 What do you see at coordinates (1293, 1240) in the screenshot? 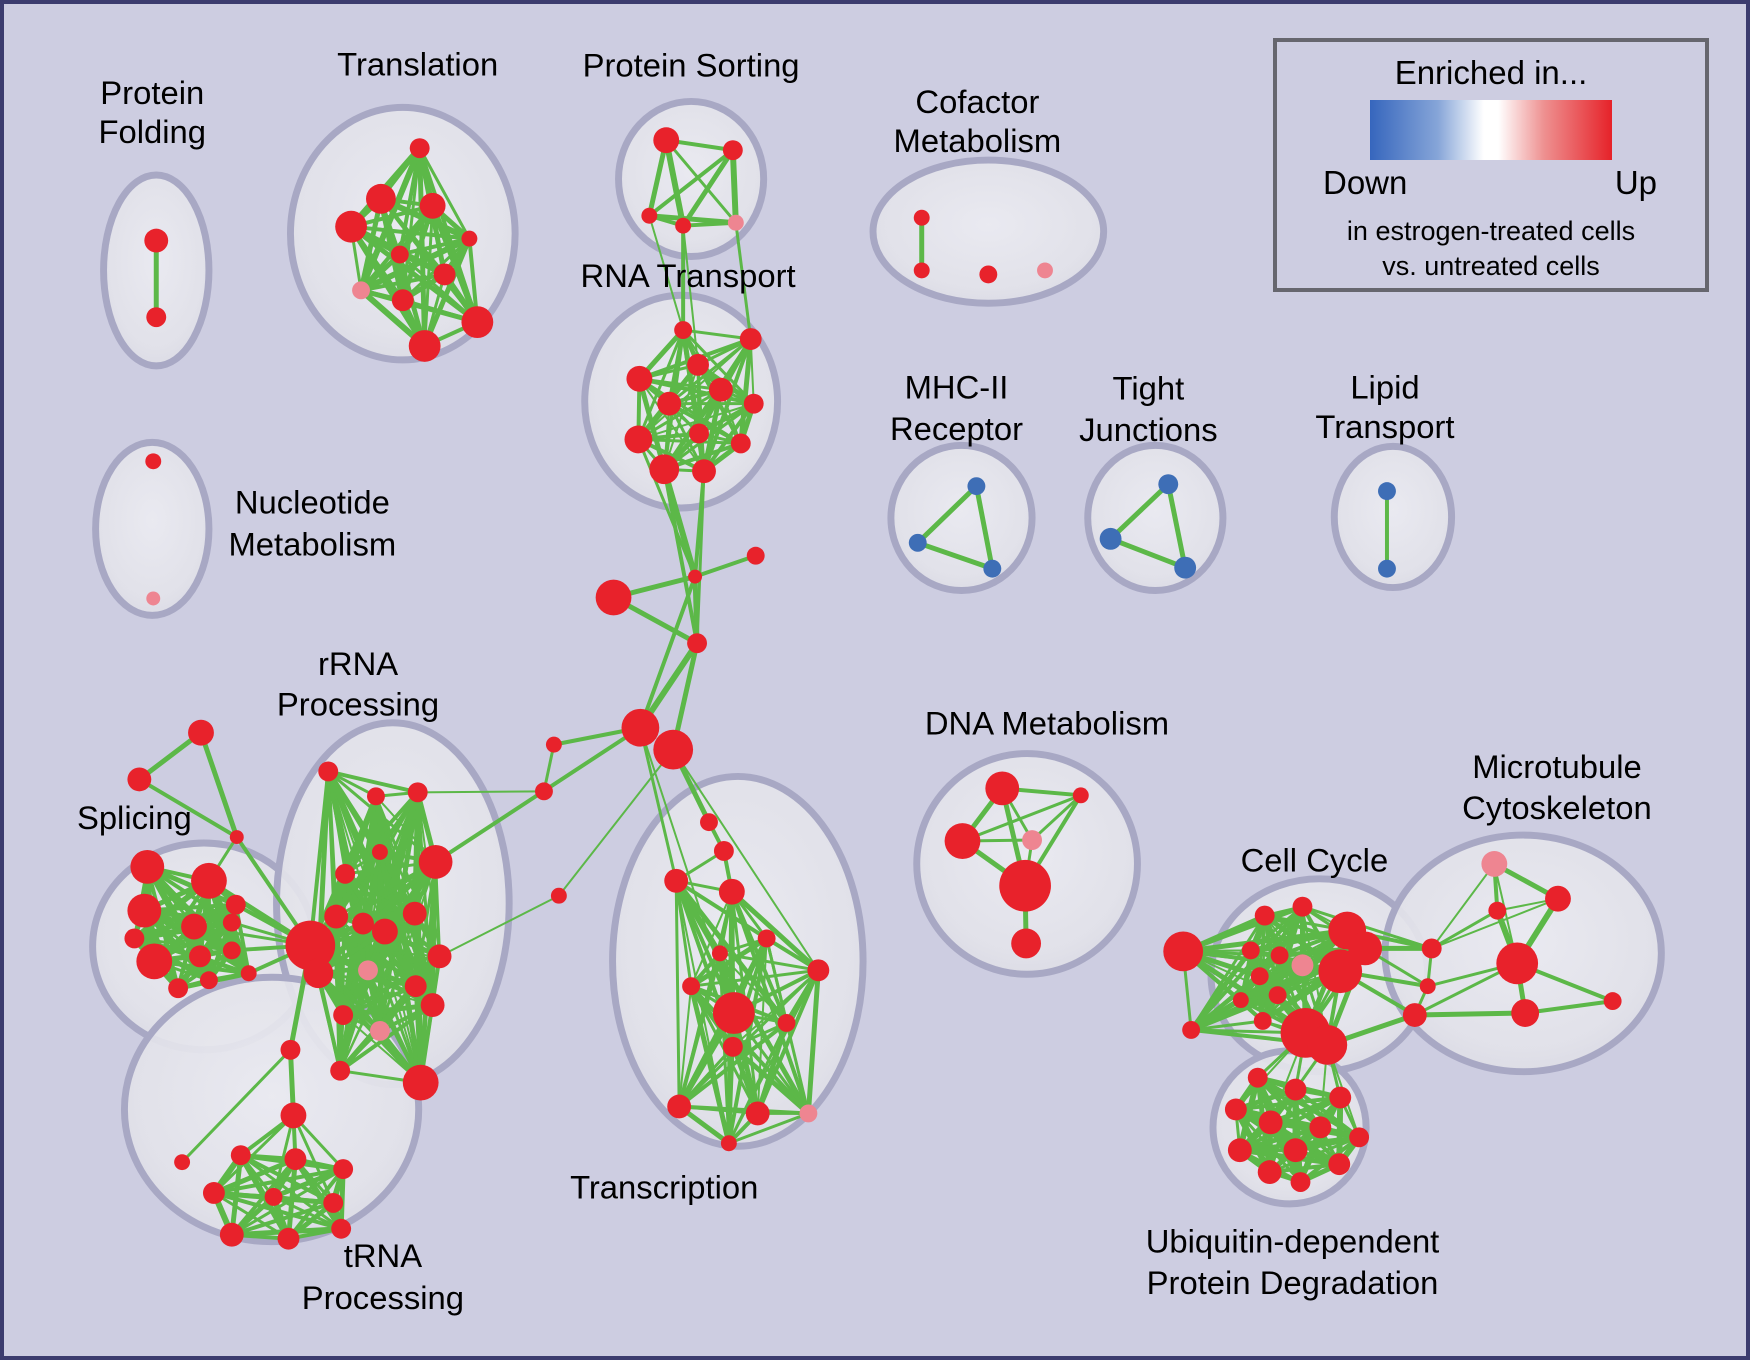
I see `cluster-label-ubiquitin-degradation: Ubiquitin-dependent` at bounding box center [1293, 1240].